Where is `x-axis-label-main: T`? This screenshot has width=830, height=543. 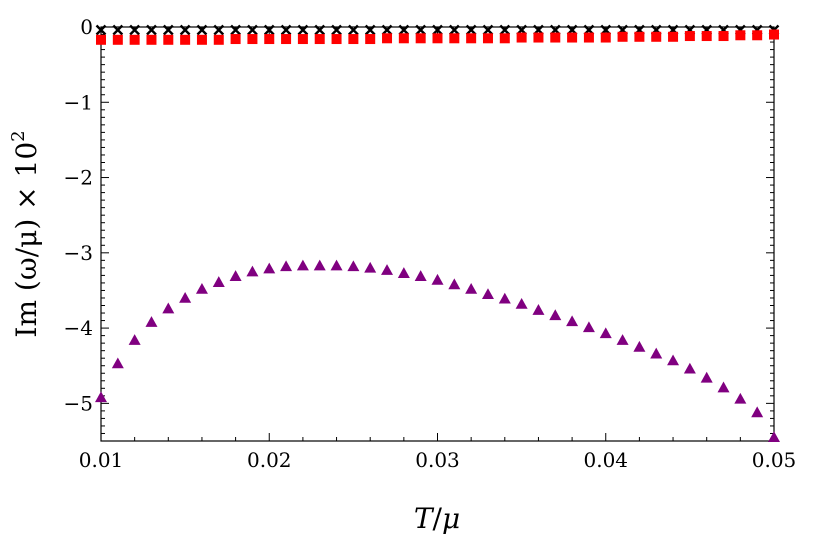
x-axis-label-main: T is located at coordinates (424, 518).